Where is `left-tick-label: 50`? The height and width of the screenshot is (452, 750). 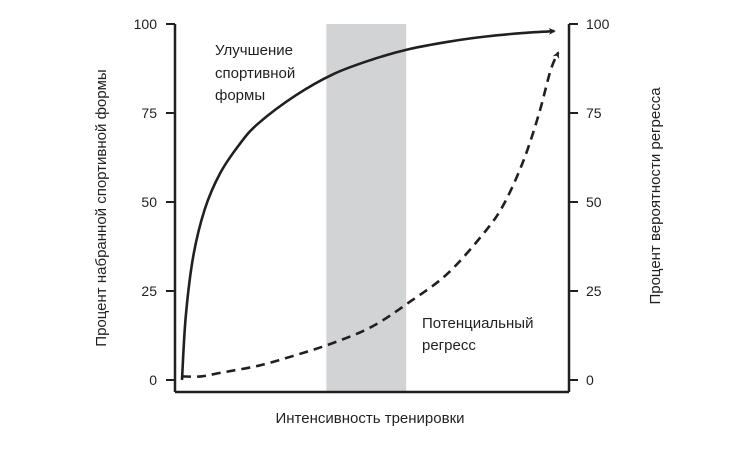
left-tick-label: 50 is located at coordinates (149, 202).